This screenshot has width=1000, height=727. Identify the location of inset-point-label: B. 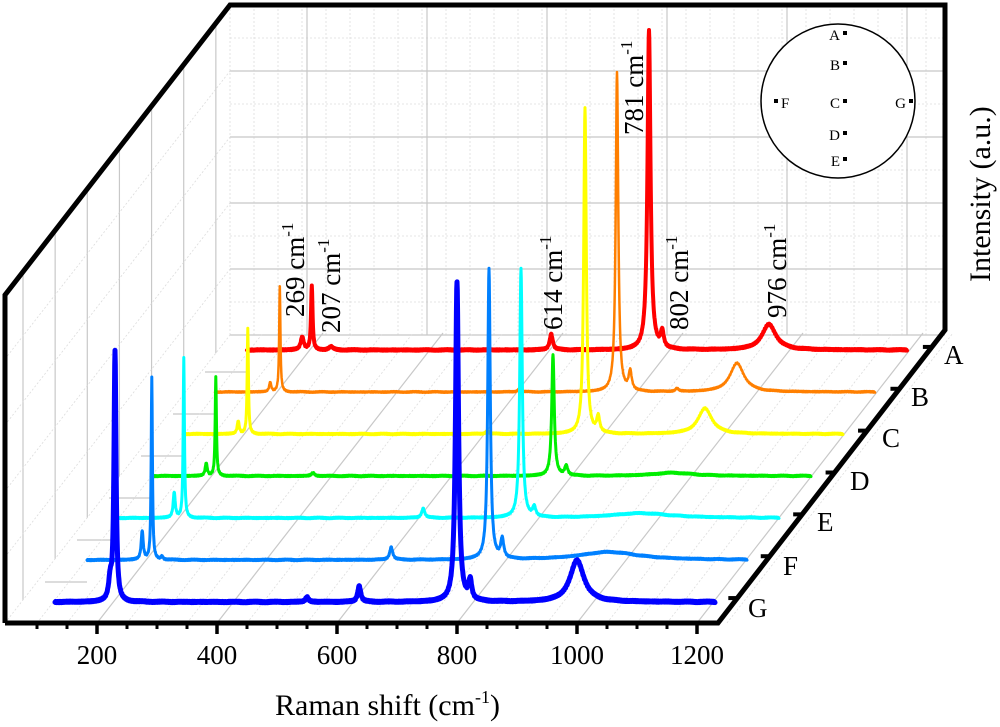
(835, 66).